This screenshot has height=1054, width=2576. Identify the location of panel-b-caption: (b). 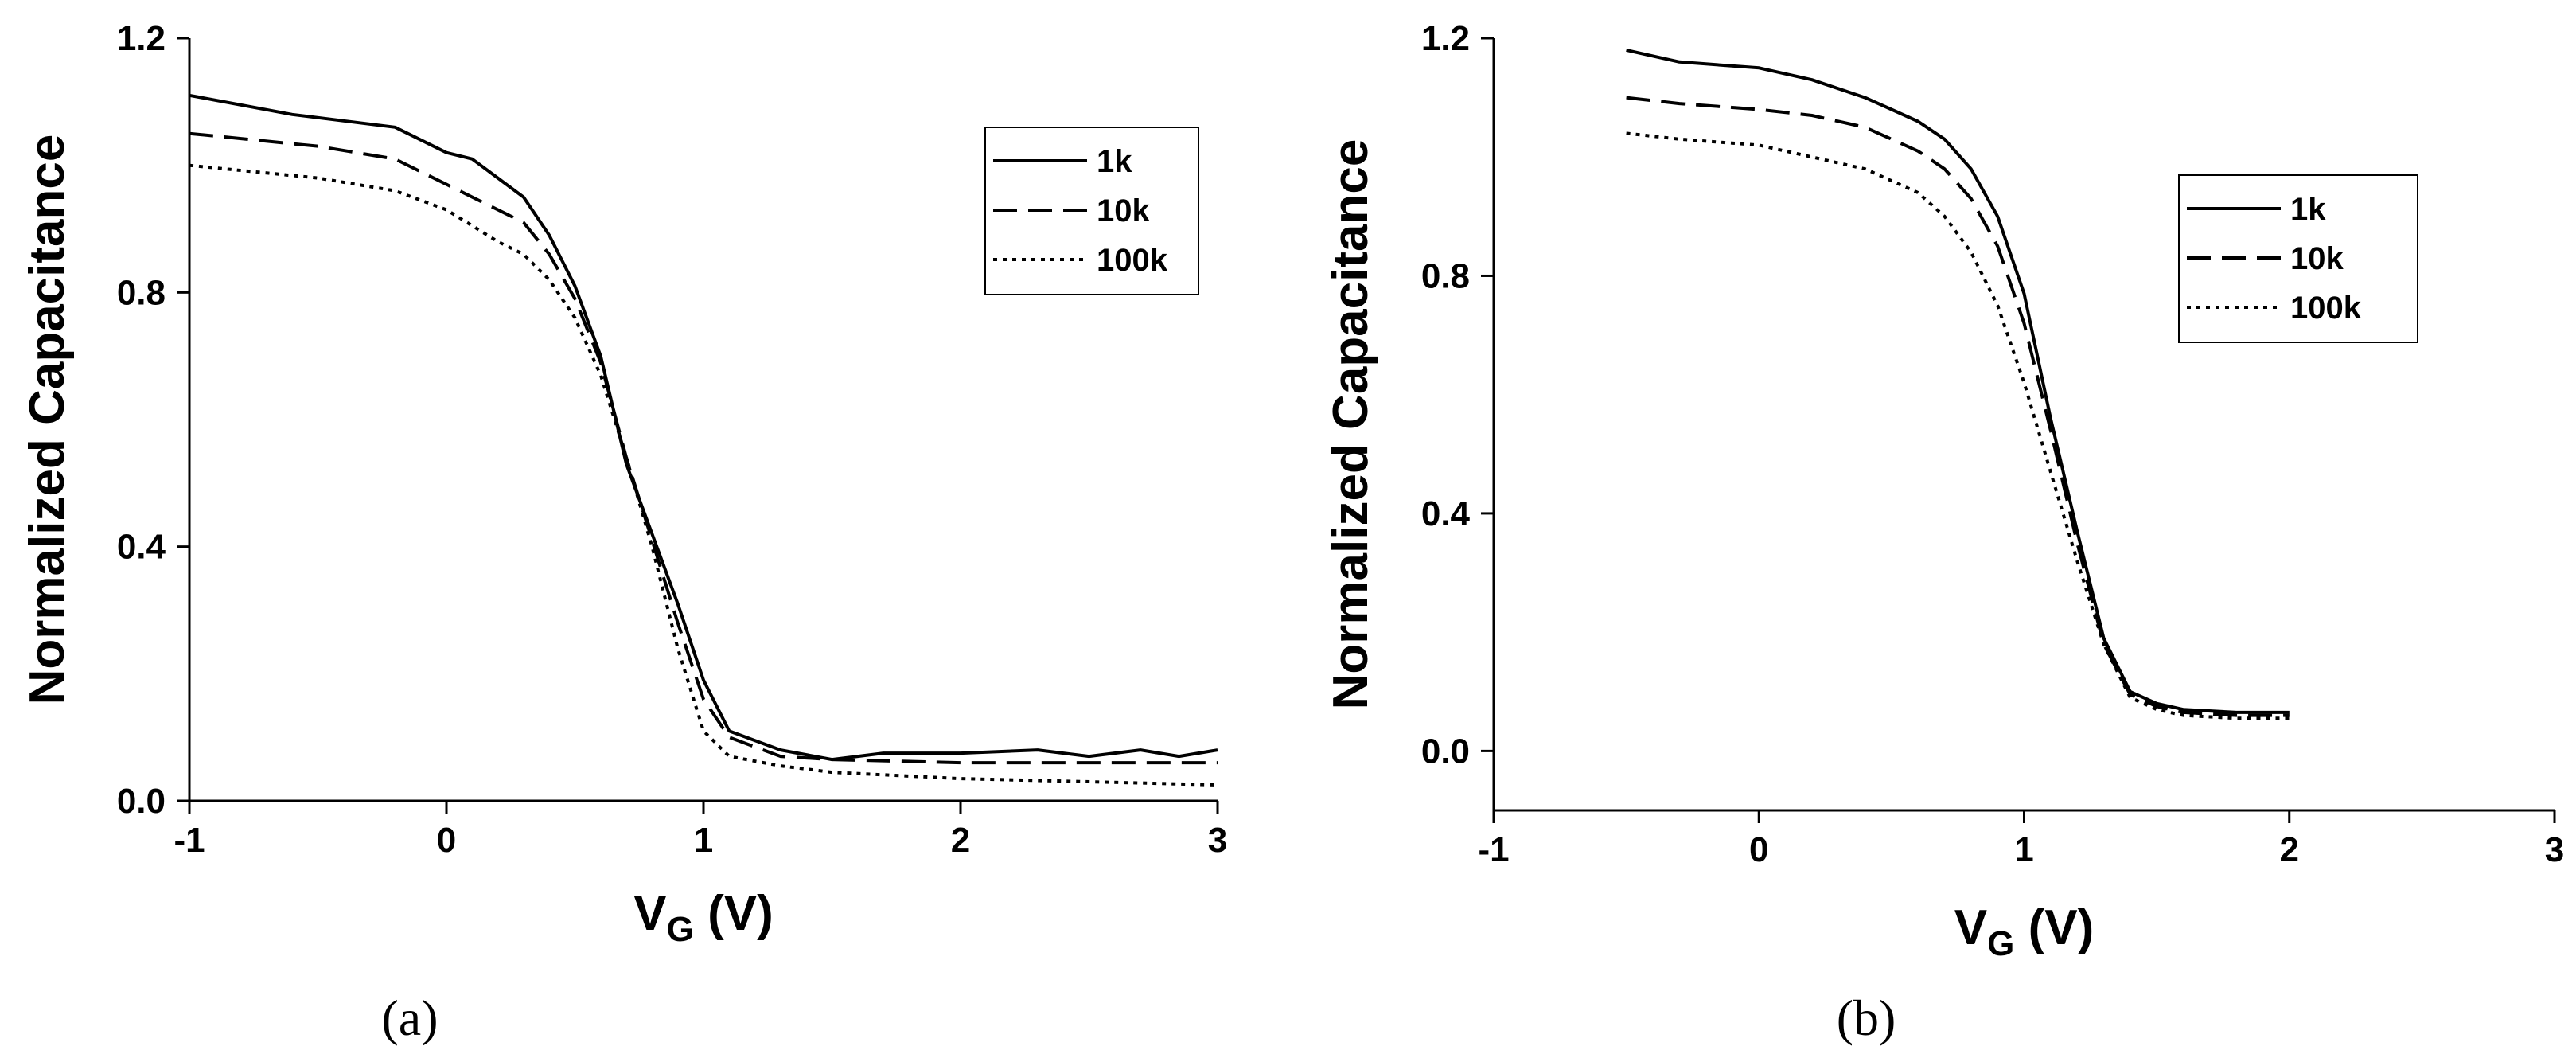
(1866, 1018).